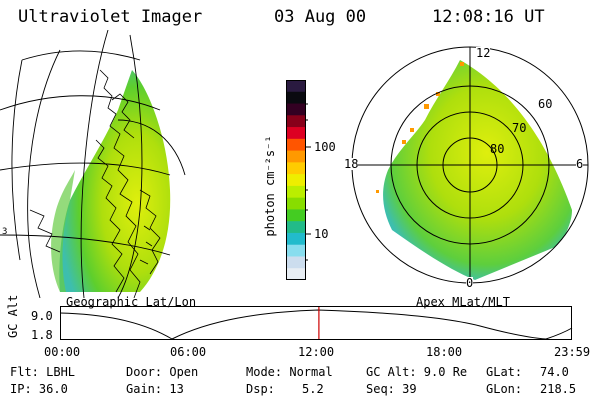 This screenshot has width=600, height=400. I want to click on mlat-label-70: 70, so click(519, 128).